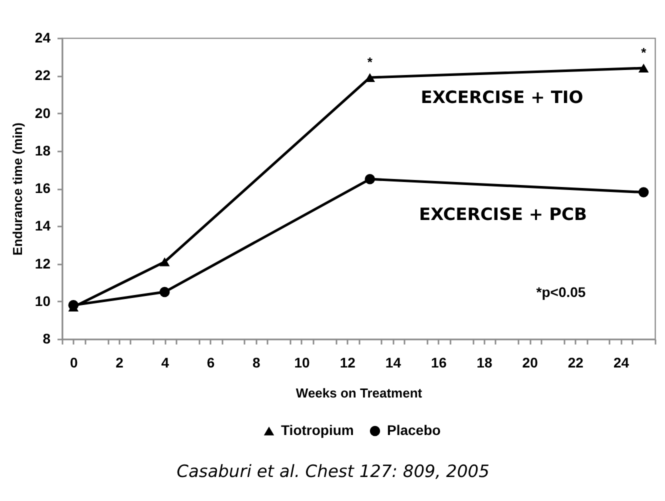 The width and height of the screenshot is (665, 501). What do you see at coordinates (576, 362) in the screenshot?
I see `x-tick-label: 22` at bounding box center [576, 362].